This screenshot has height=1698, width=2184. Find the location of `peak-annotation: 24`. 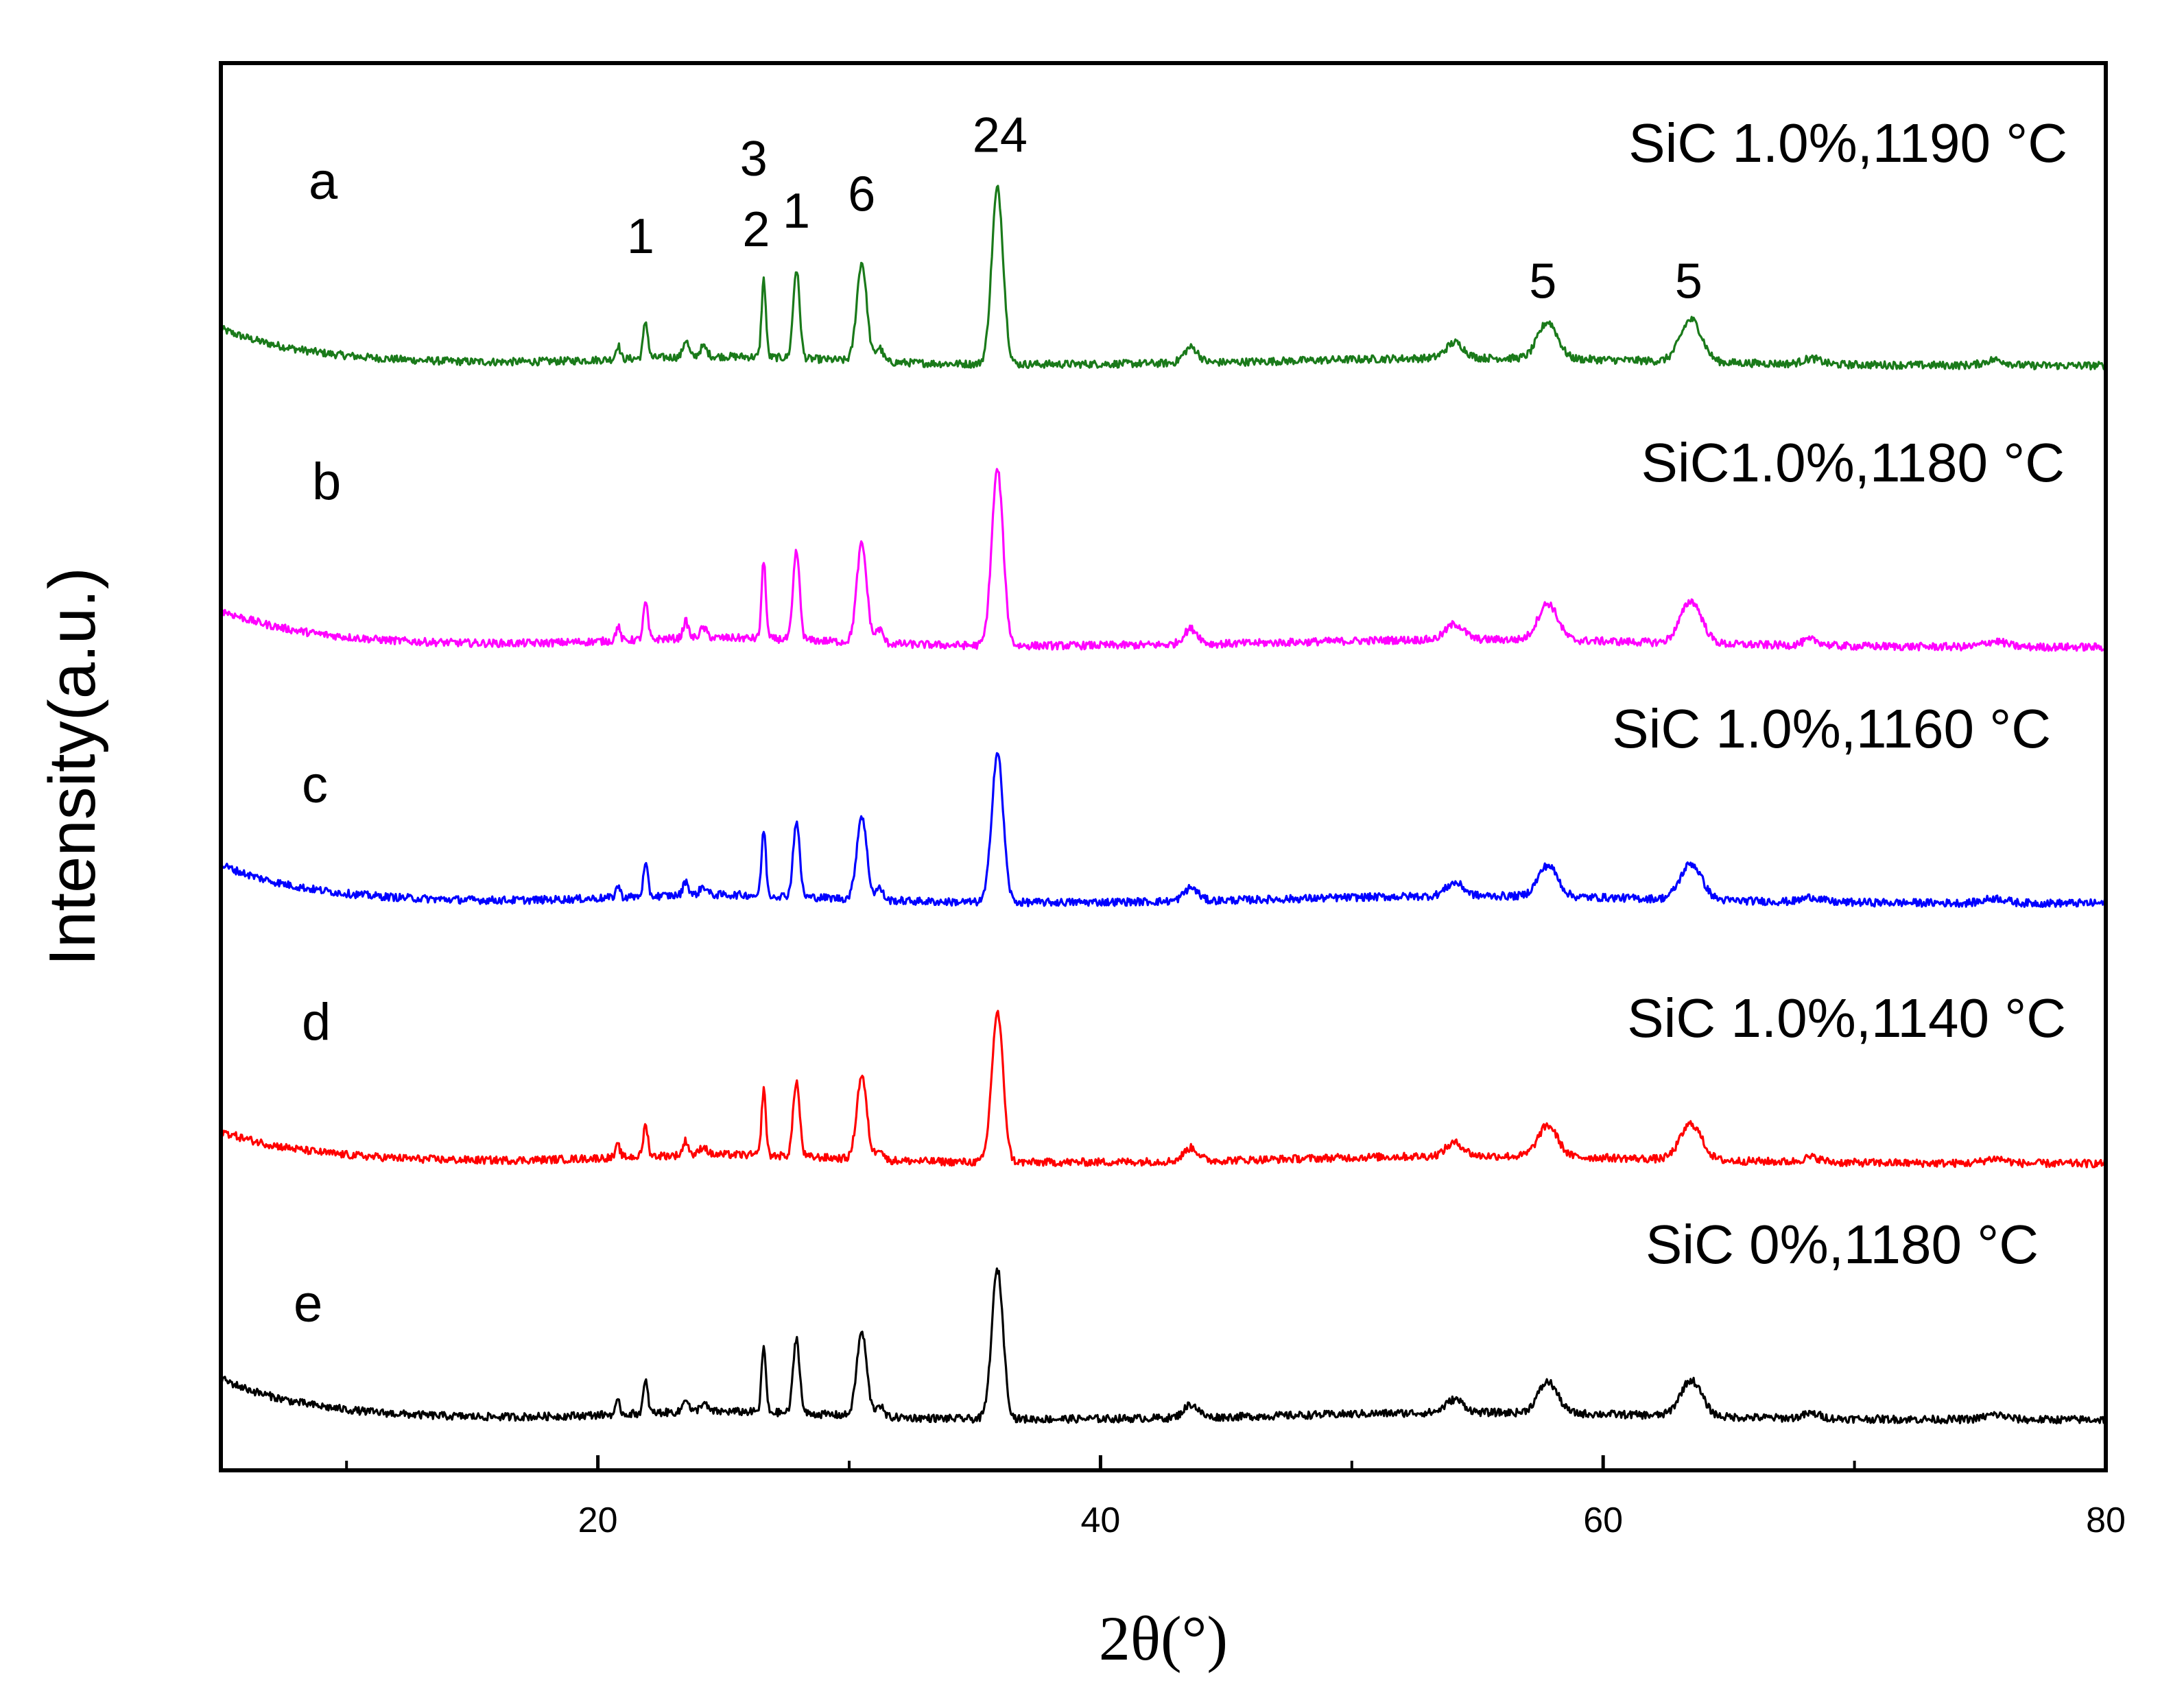

peak-annotation: 24 is located at coordinates (1000, 135).